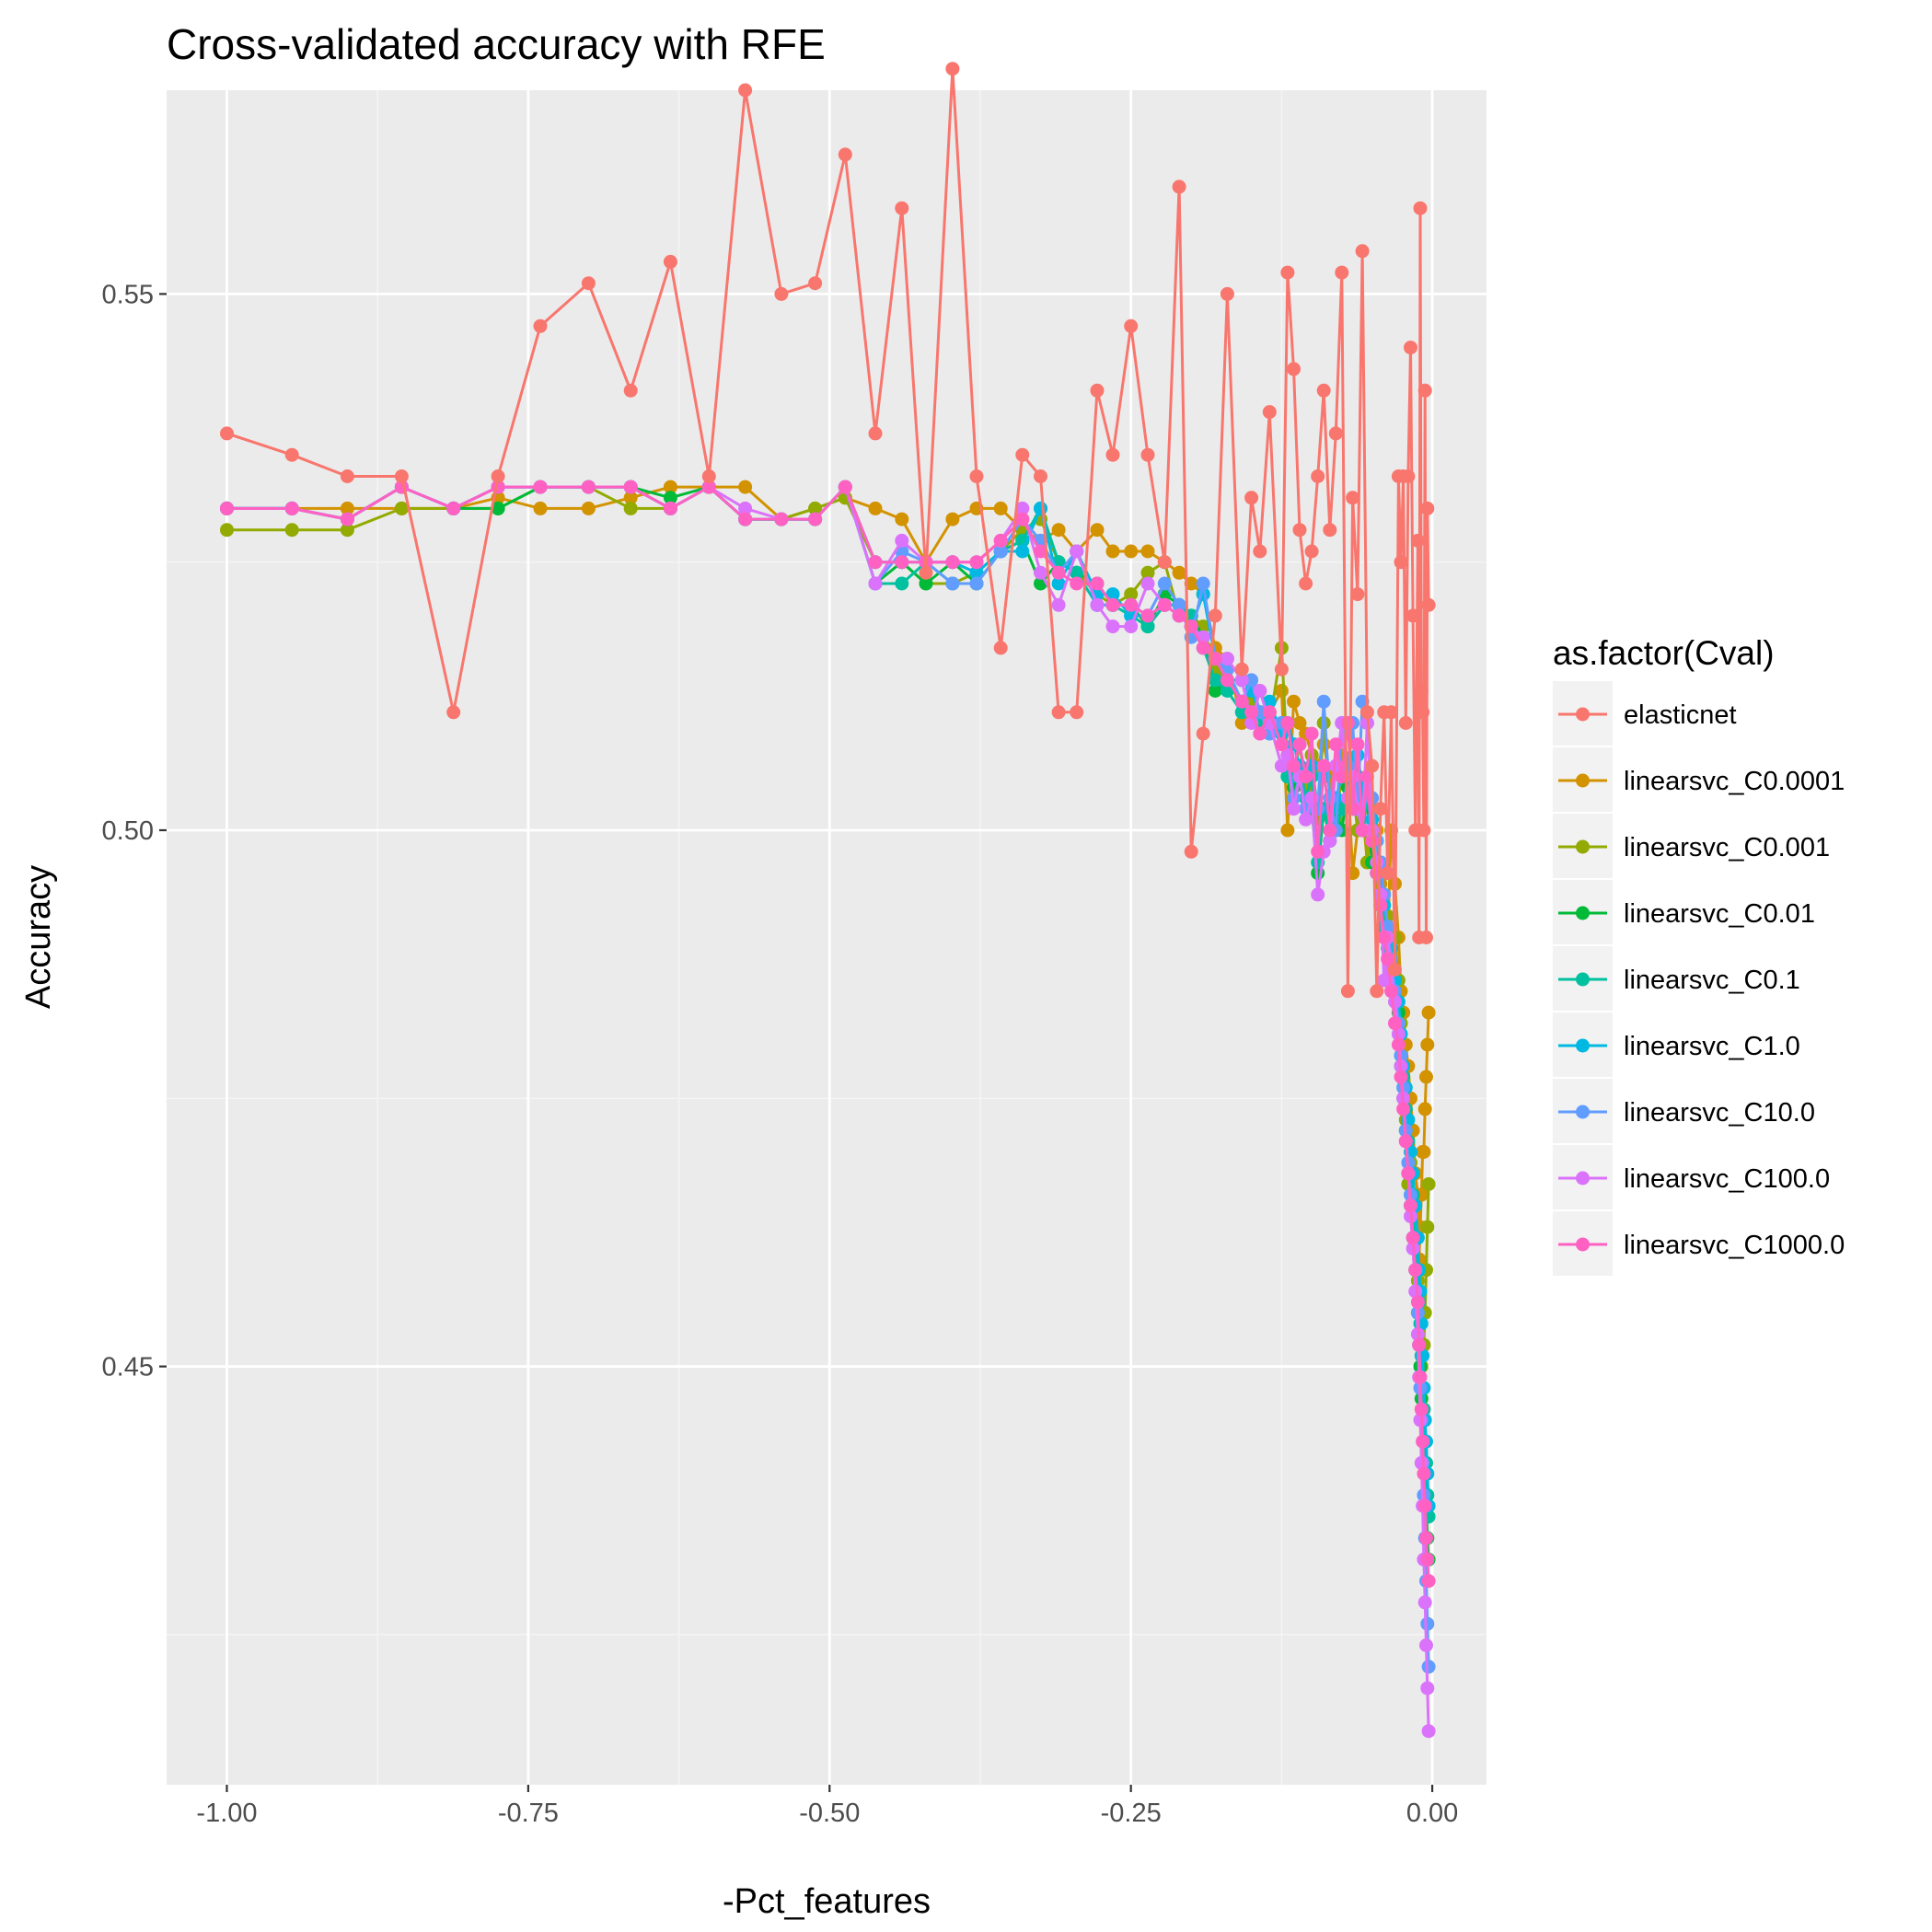 The height and width of the screenshot is (1932, 1932). What do you see at coordinates (1664, 653) in the screenshot?
I see `legend-title: as.factor(Cval)` at bounding box center [1664, 653].